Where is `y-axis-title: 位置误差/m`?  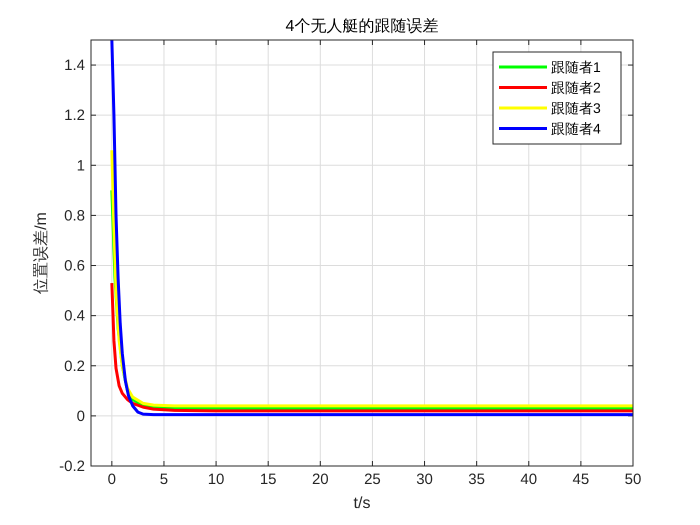
y-axis-title: 位置误差/m is located at coordinates (41, 253).